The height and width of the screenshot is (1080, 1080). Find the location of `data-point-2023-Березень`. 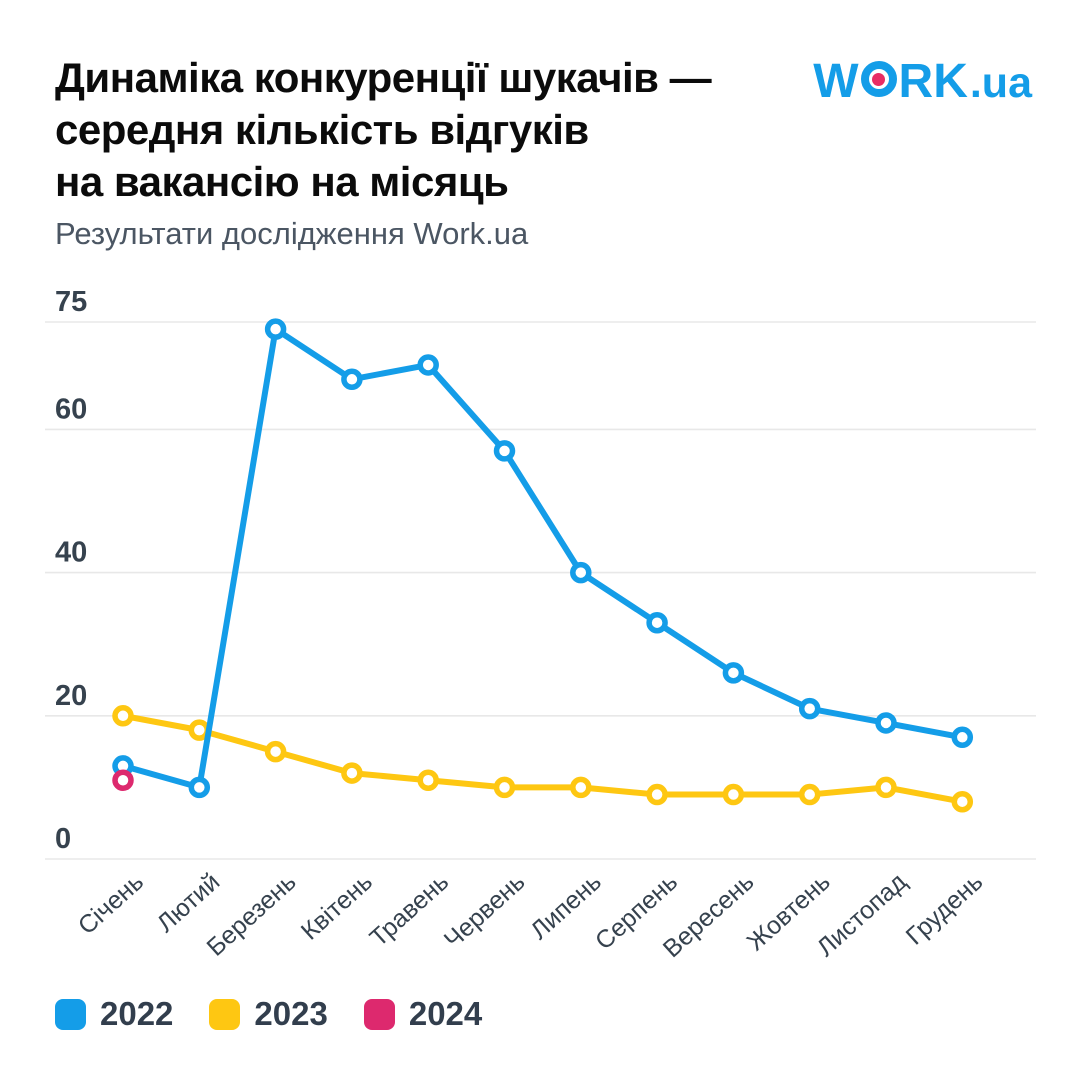

data-point-2023-Березень is located at coordinates (275, 751).